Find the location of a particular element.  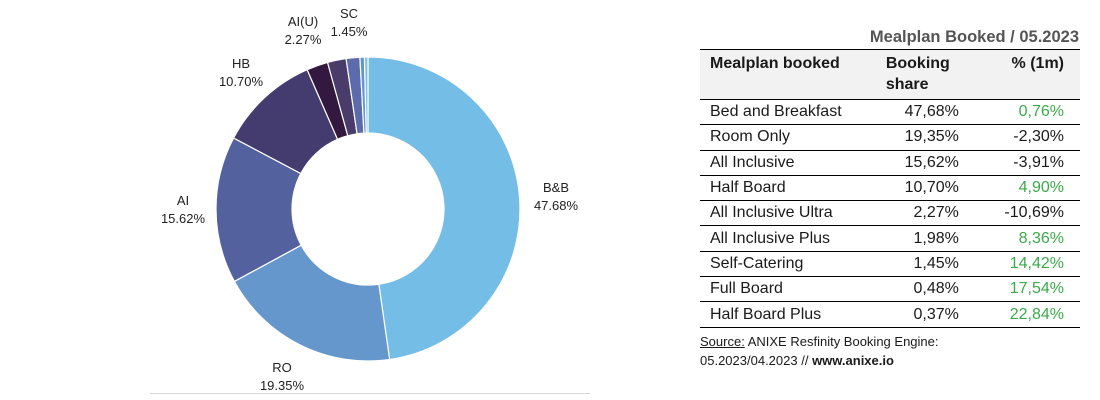

row-booking-share: 0,37% is located at coordinates (927, 314).